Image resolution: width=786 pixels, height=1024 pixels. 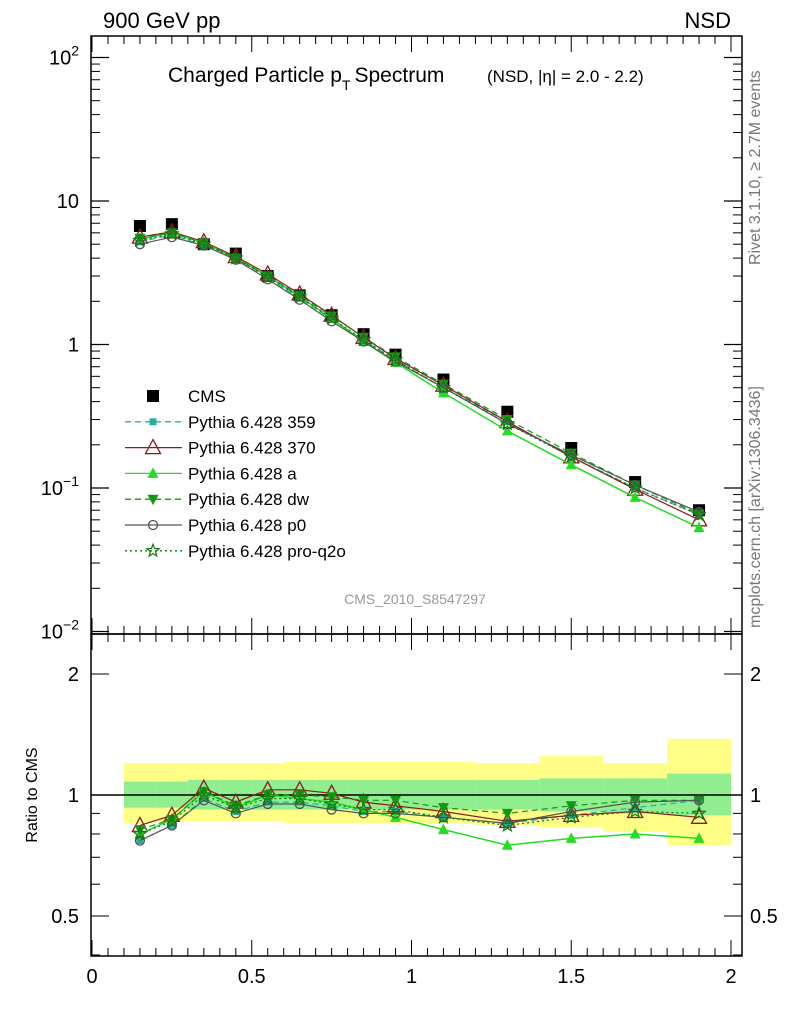 I want to click on ratio-line-pp0, so click(x=419, y=820).